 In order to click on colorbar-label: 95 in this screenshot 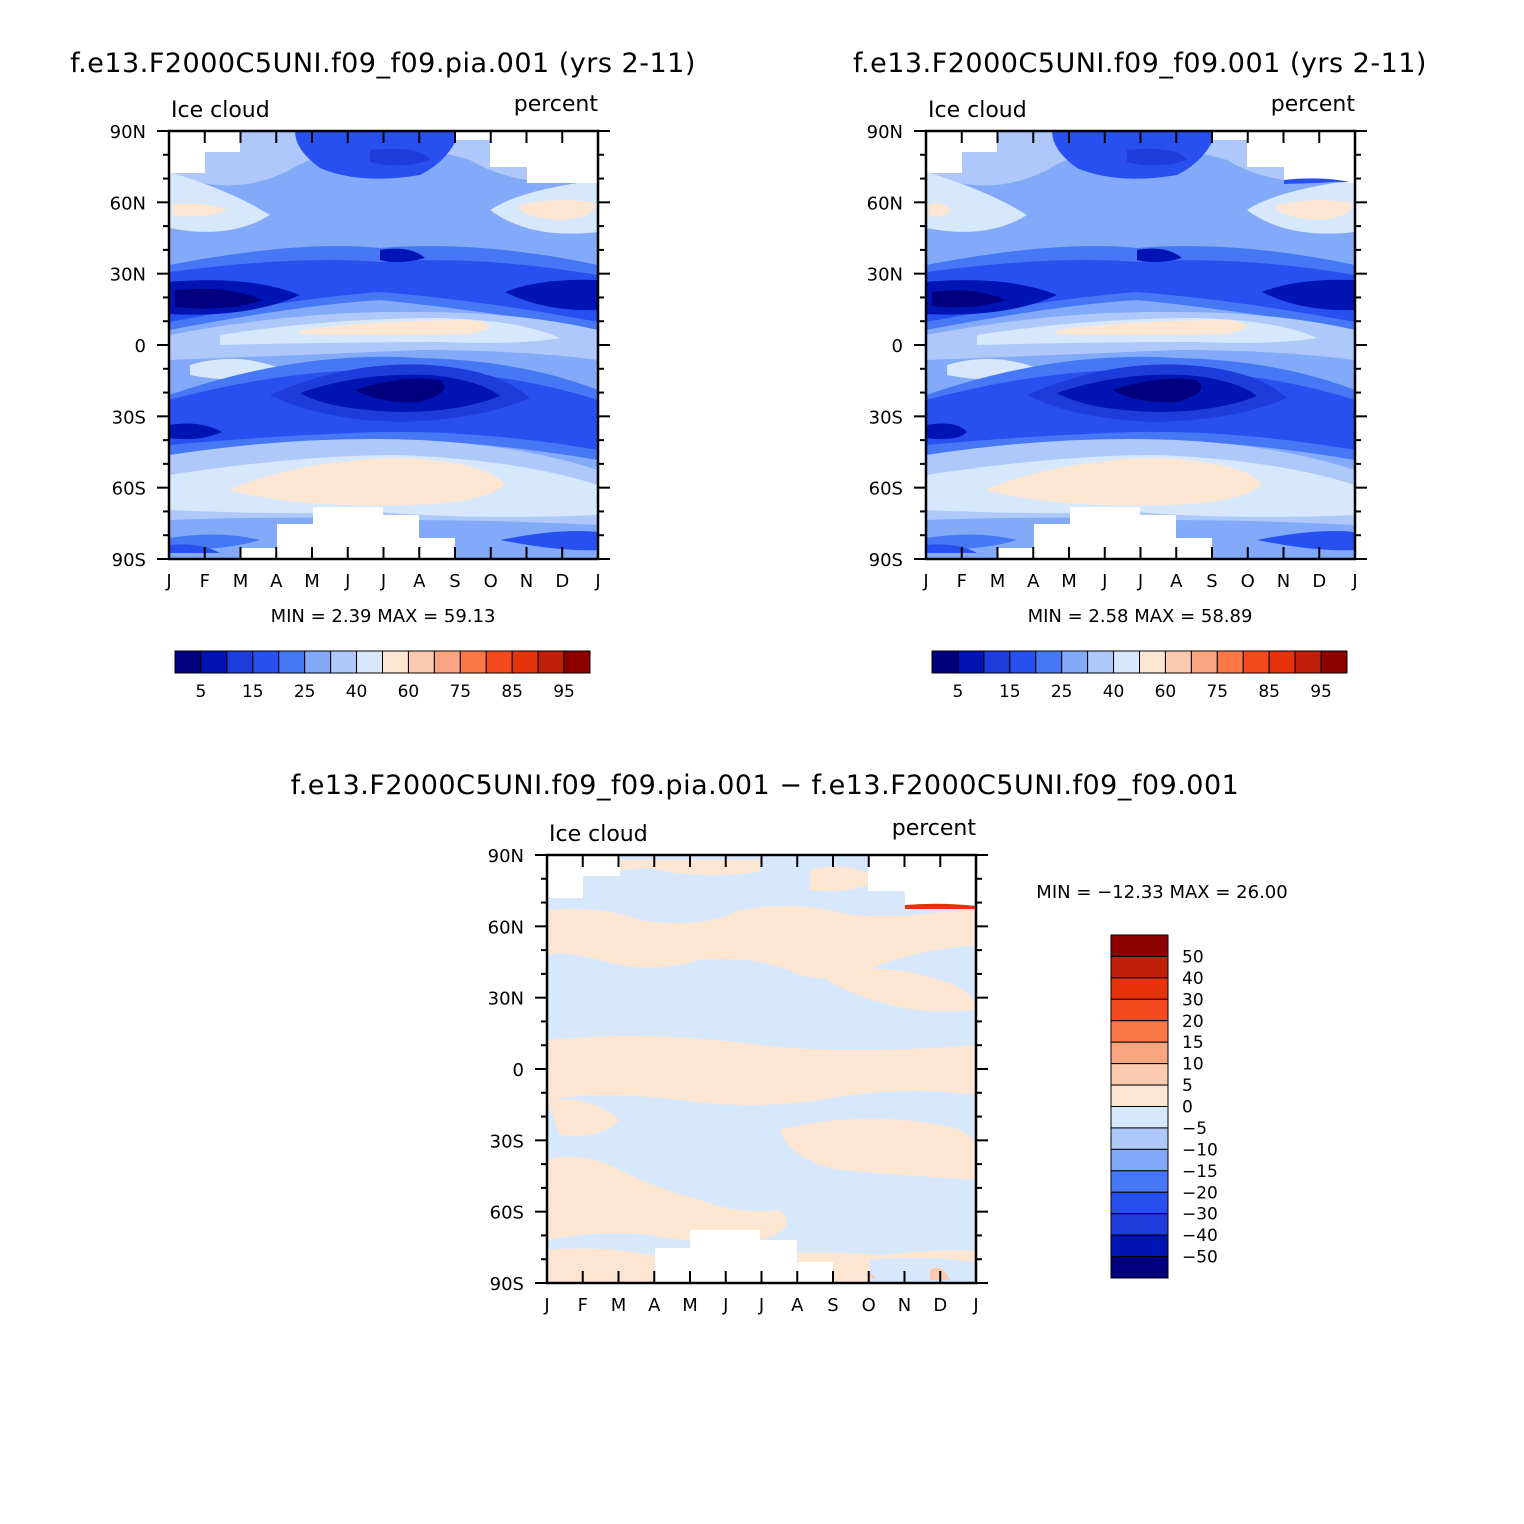, I will do `click(1321, 692)`.